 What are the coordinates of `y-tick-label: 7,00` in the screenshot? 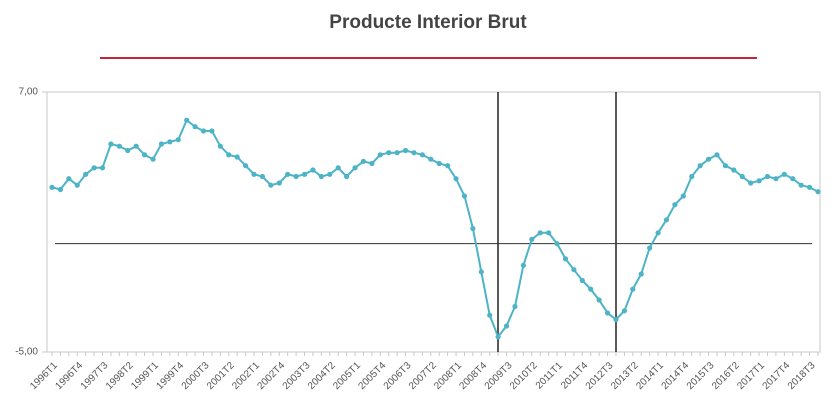 It's located at (29, 92).